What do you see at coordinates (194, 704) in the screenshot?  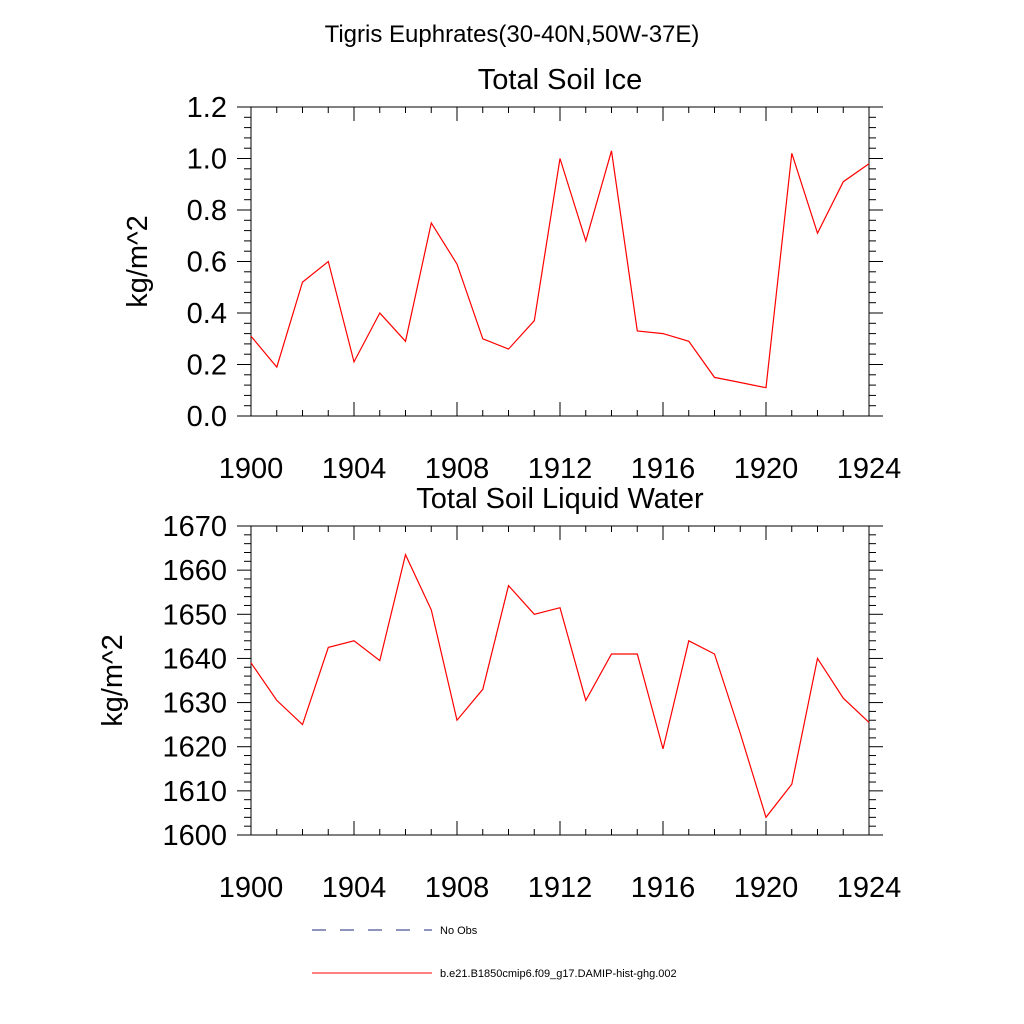 I see `y-tick-label: 1630` at bounding box center [194, 704].